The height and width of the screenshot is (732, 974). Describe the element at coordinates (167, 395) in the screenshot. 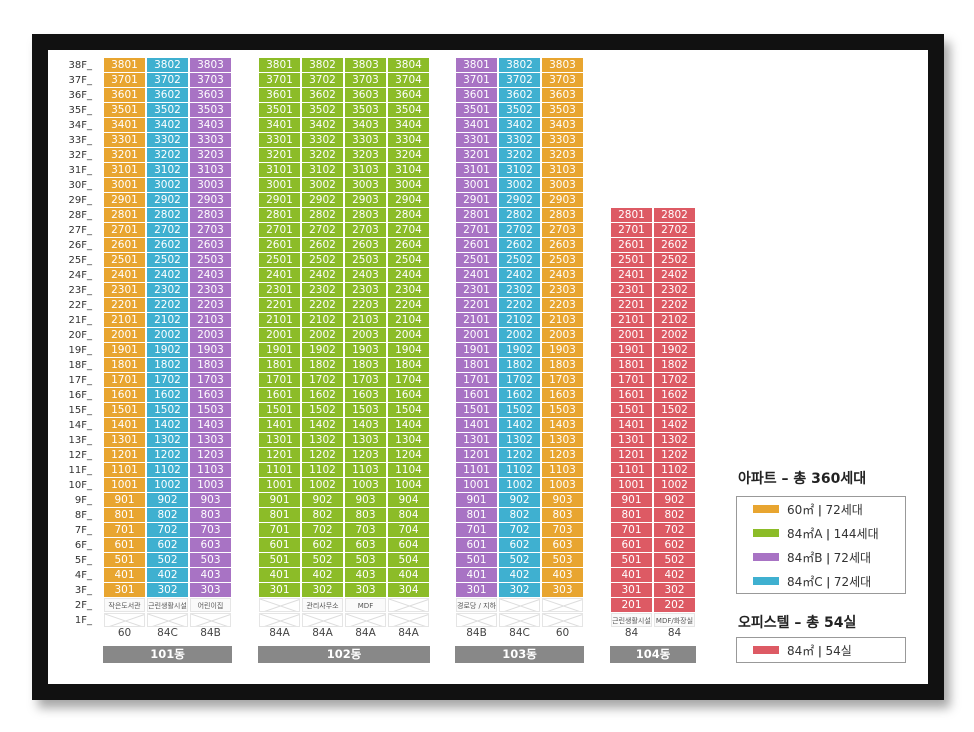

I see `unit-cell: 1602` at that location.